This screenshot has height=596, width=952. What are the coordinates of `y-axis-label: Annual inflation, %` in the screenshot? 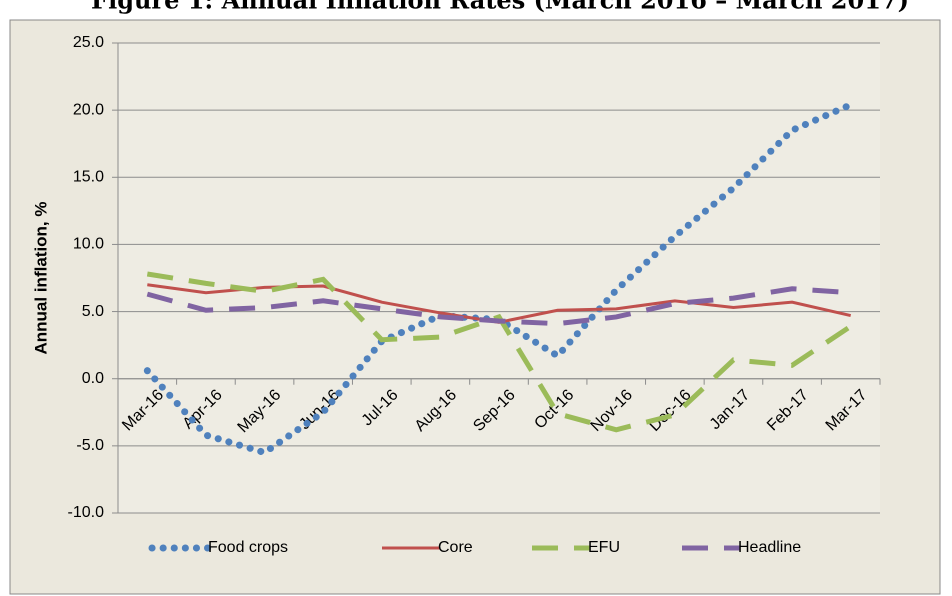 It's located at (40, 278).